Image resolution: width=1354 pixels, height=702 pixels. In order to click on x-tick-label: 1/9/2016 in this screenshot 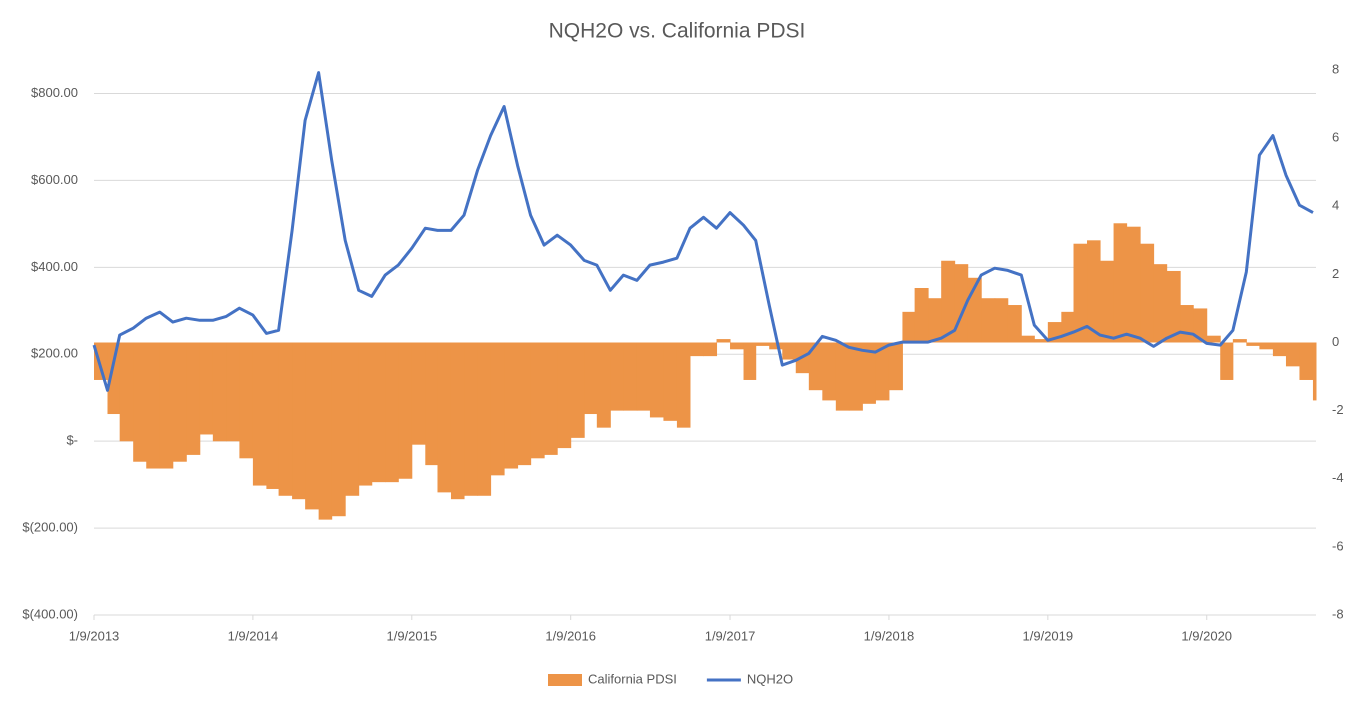, I will do `click(570, 635)`.